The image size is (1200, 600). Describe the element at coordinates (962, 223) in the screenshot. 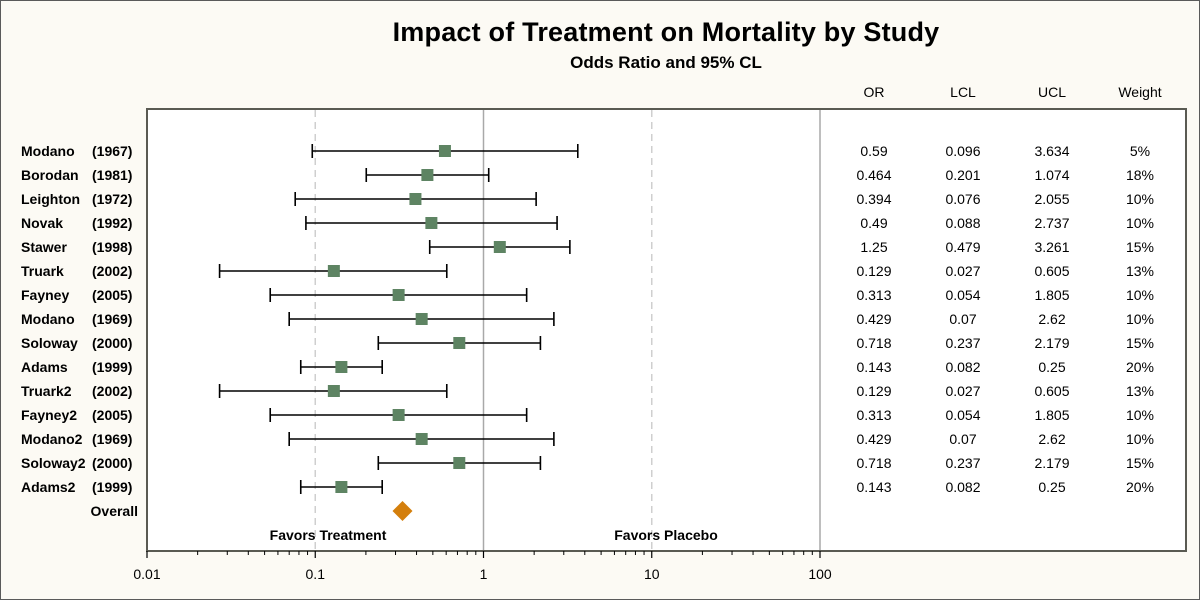

I see `table-cell-lcl: 0.088` at that location.